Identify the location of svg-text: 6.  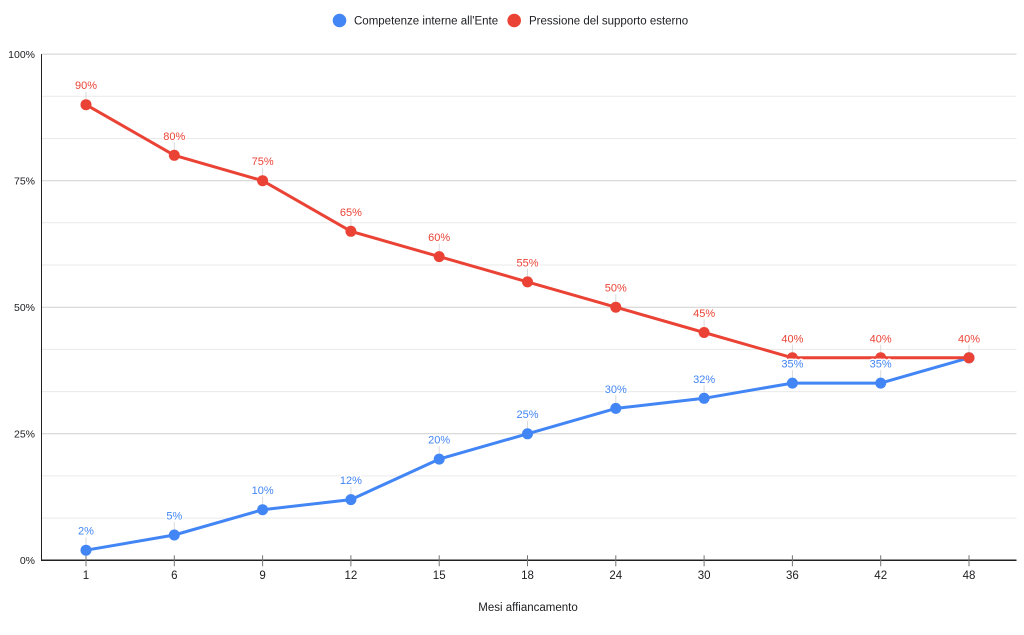
(174, 576).